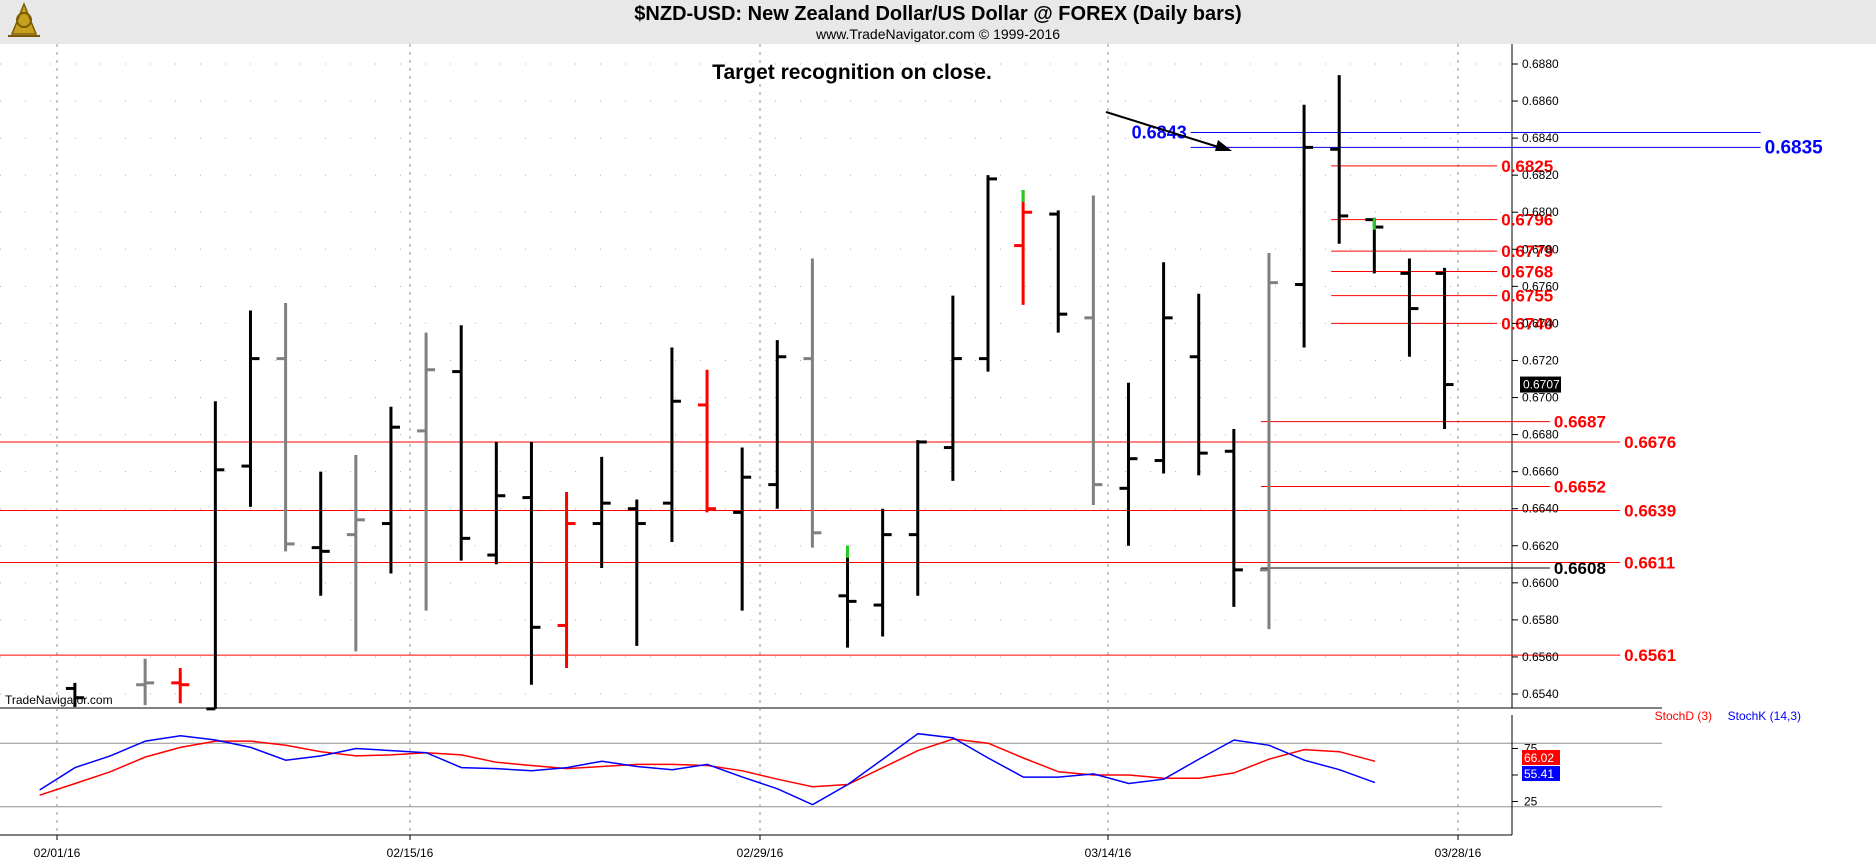 The image size is (1876, 863). What do you see at coordinates (1540, 175) in the screenshot?
I see `y-tick-label: 0.6820` at bounding box center [1540, 175].